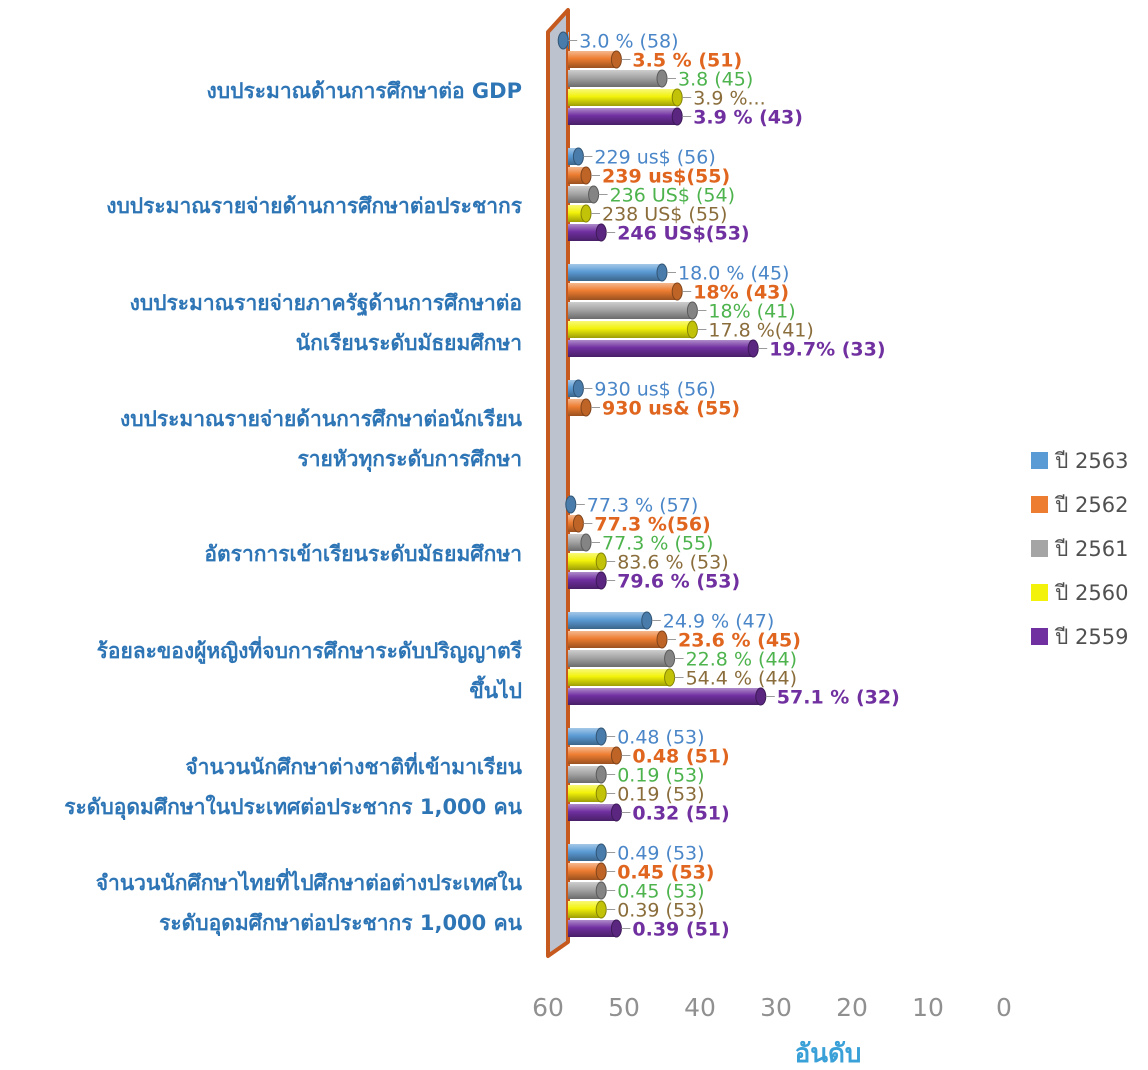 This screenshot has height=1070, width=1148. What do you see at coordinates (680, 814) in the screenshot?
I see `data-label: 0.32 (51)` at bounding box center [680, 814].